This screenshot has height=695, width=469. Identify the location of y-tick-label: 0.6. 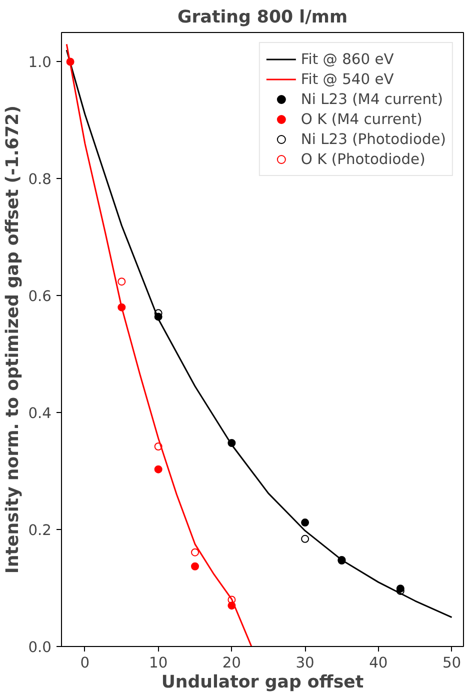
(40, 297).